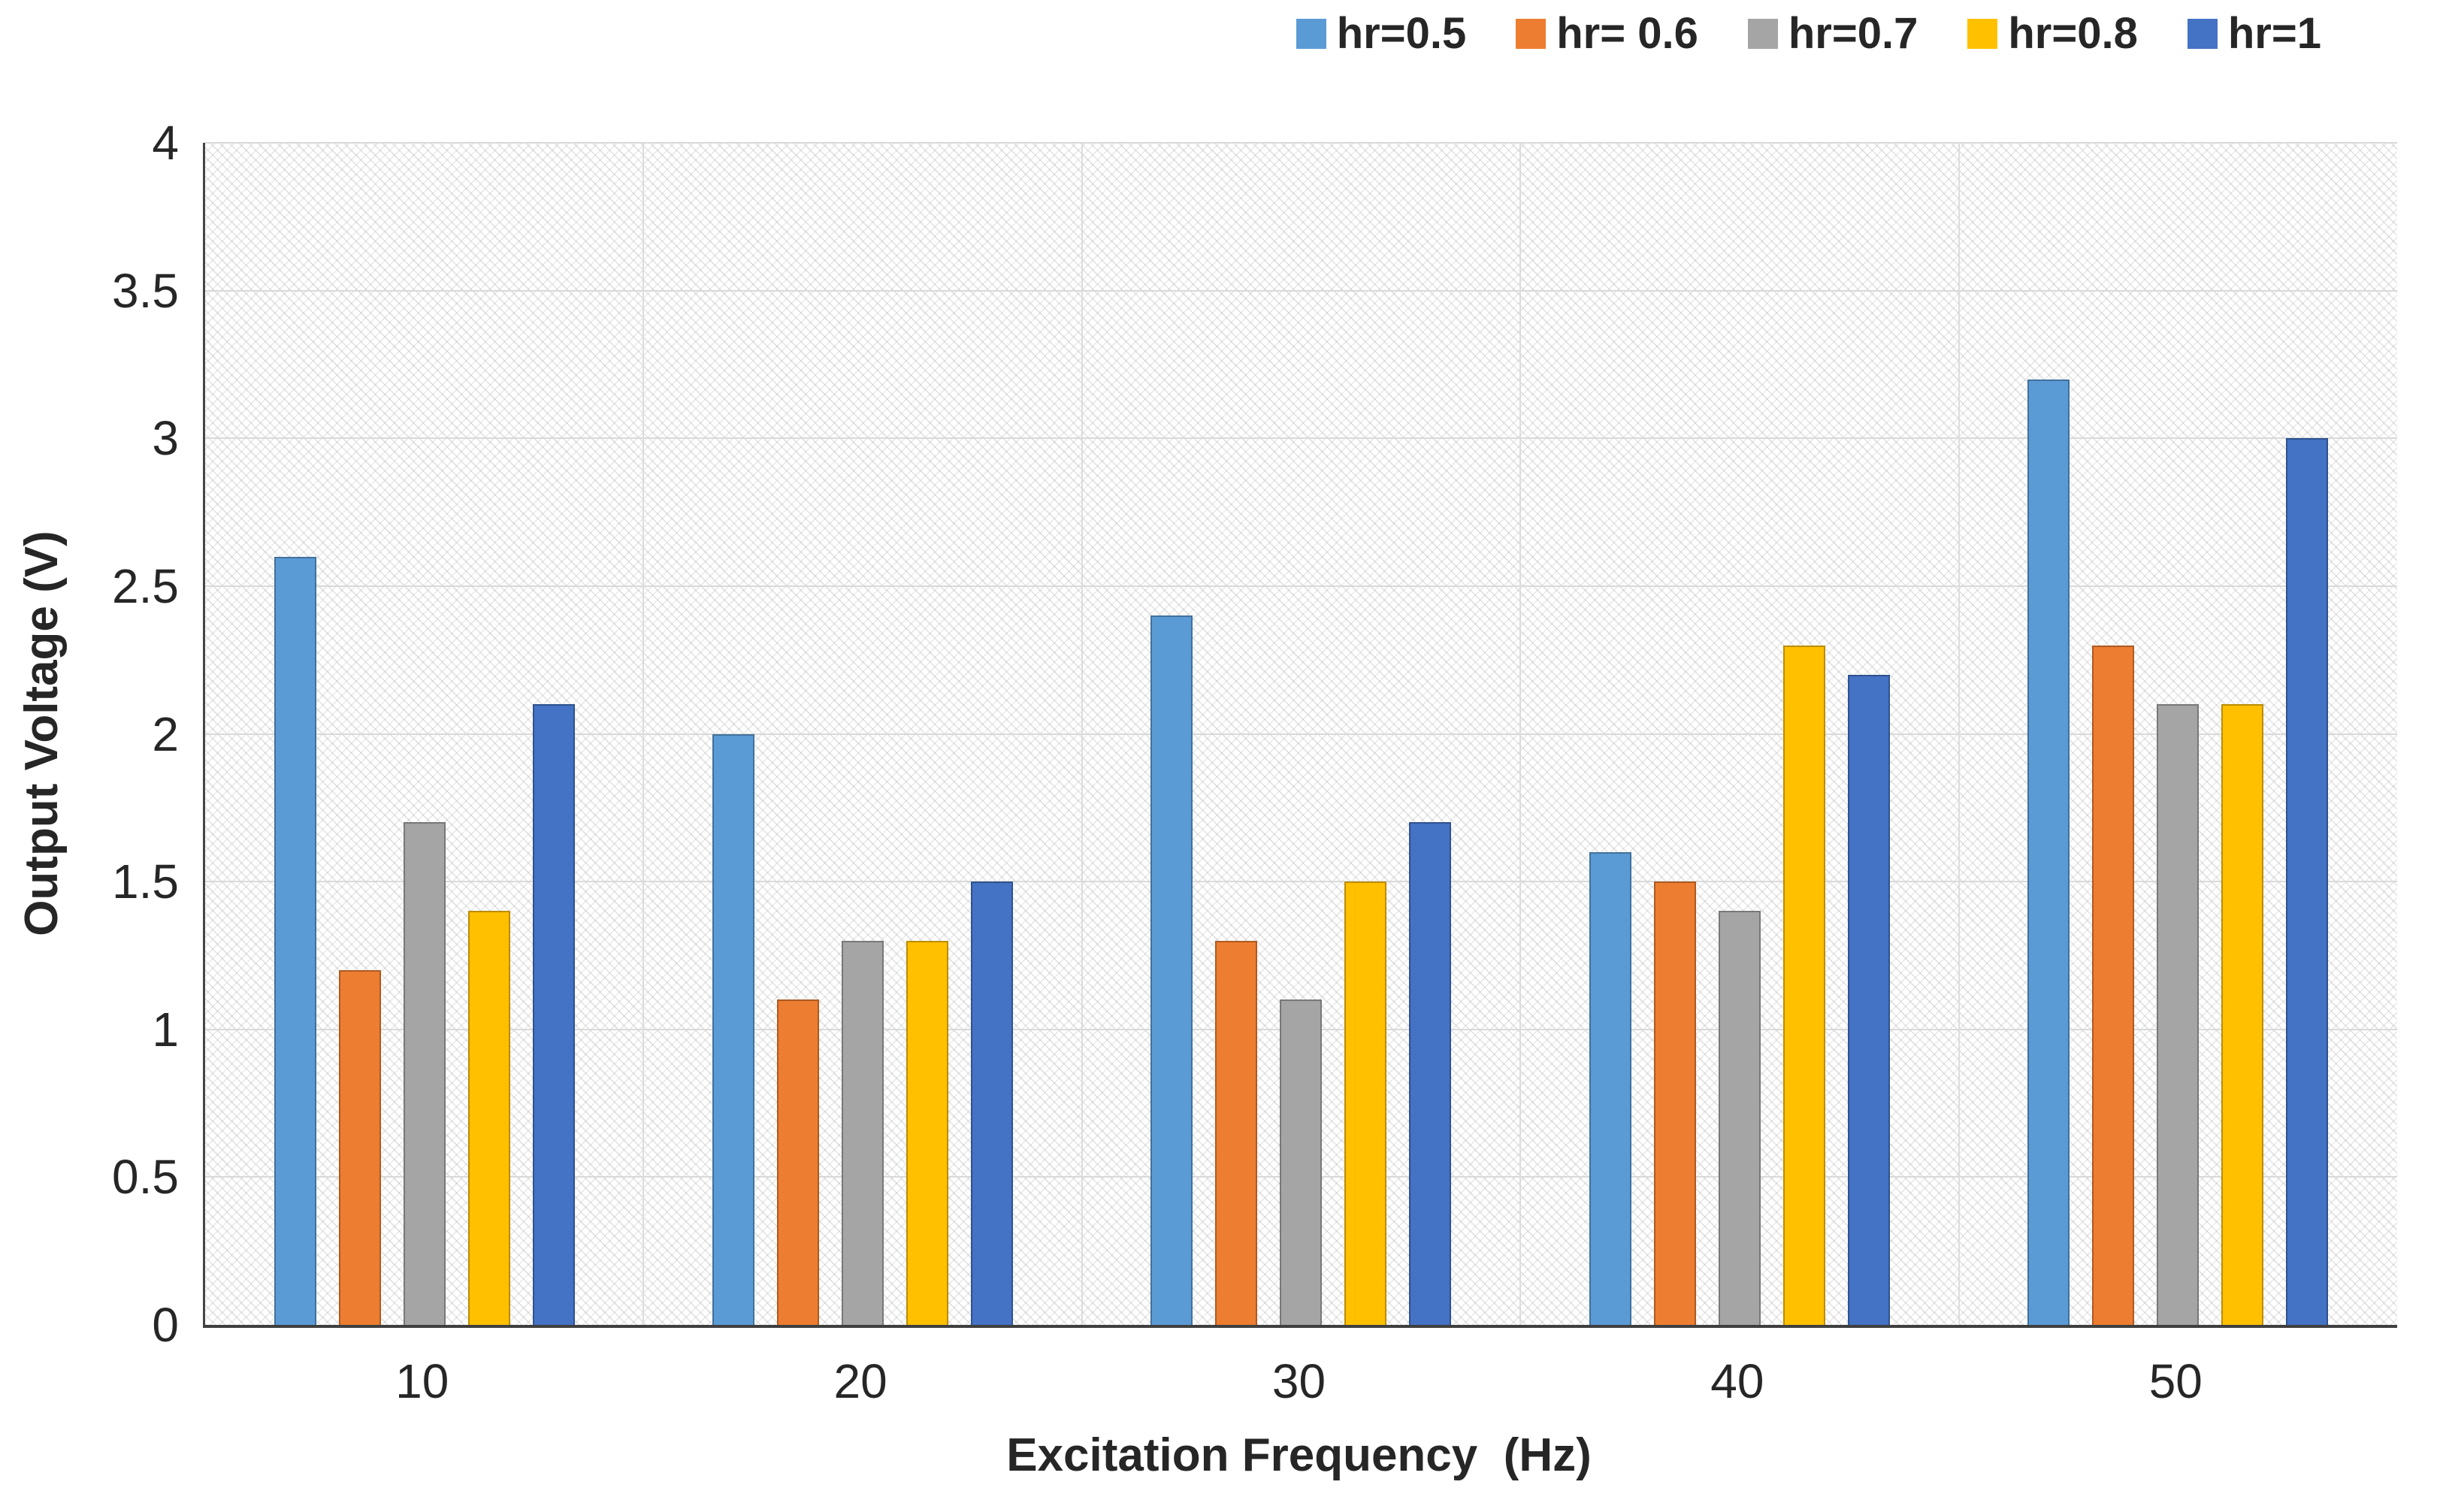 The width and height of the screenshot is (2440, 1512). I want to click on gridline-y-2.5, so click(1301, 586).